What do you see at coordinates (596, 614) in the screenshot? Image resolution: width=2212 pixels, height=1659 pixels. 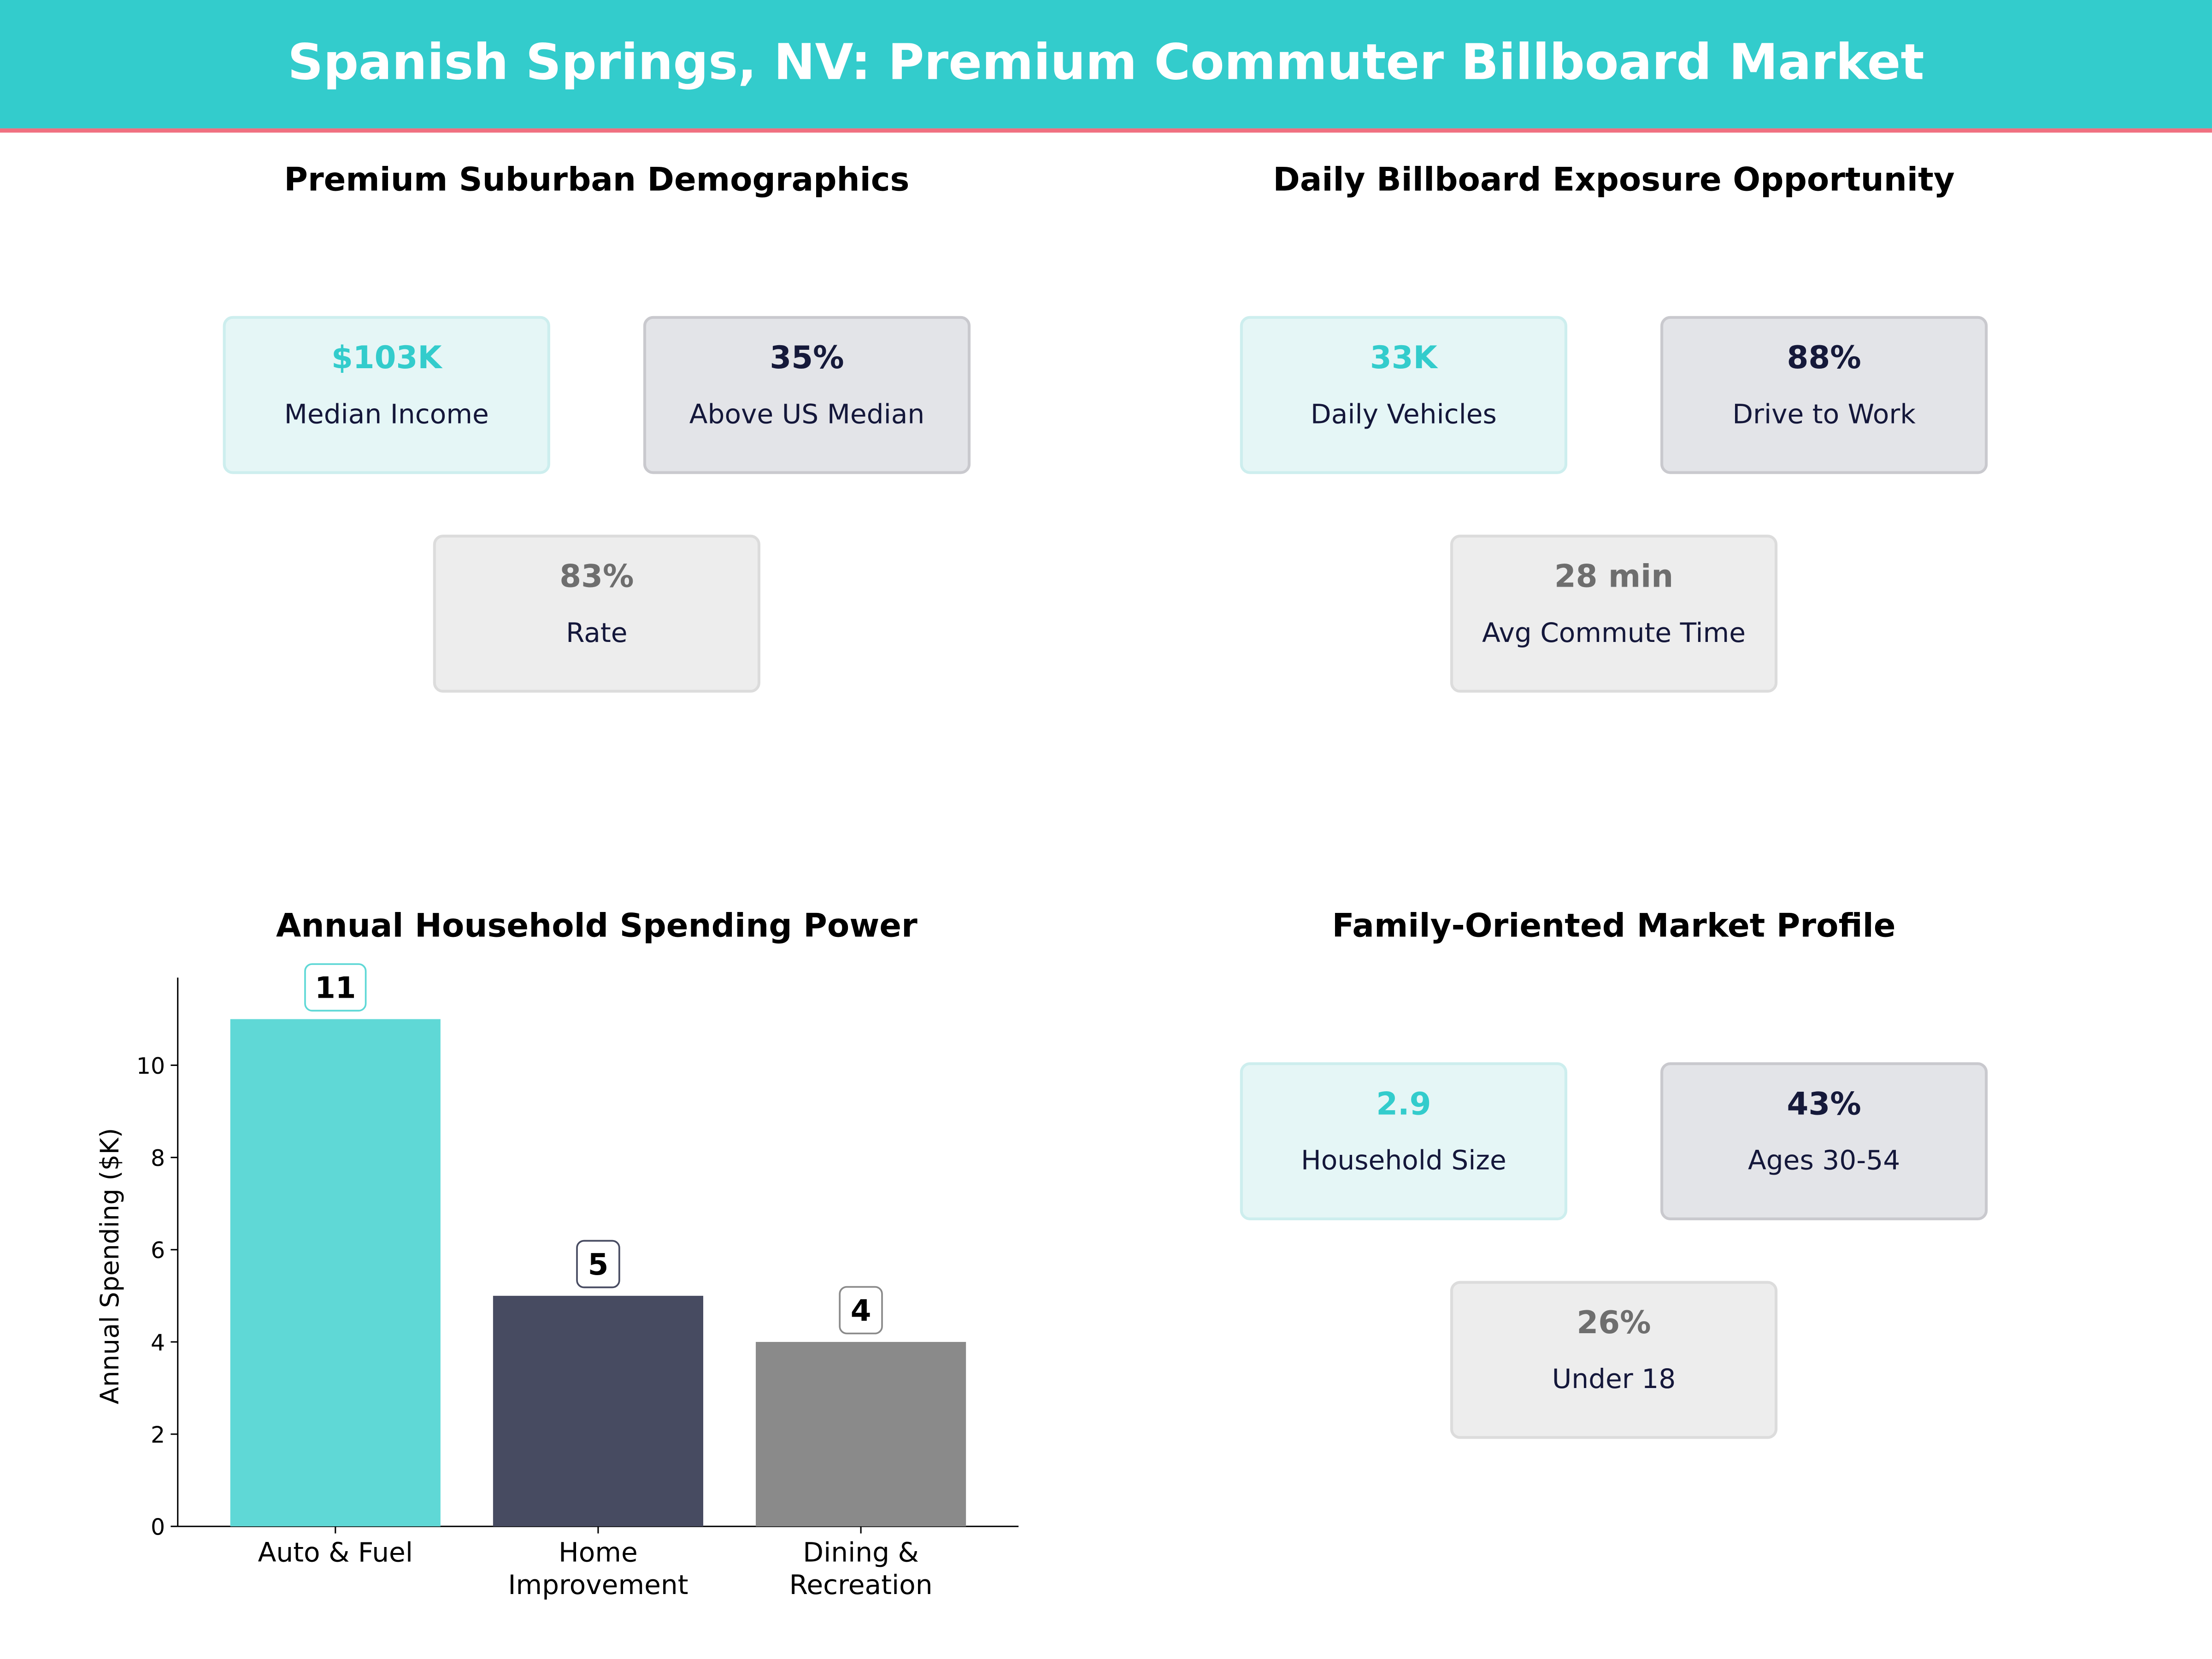 I see `rate-card: 83% Rate` at bounding box center [596, 614].